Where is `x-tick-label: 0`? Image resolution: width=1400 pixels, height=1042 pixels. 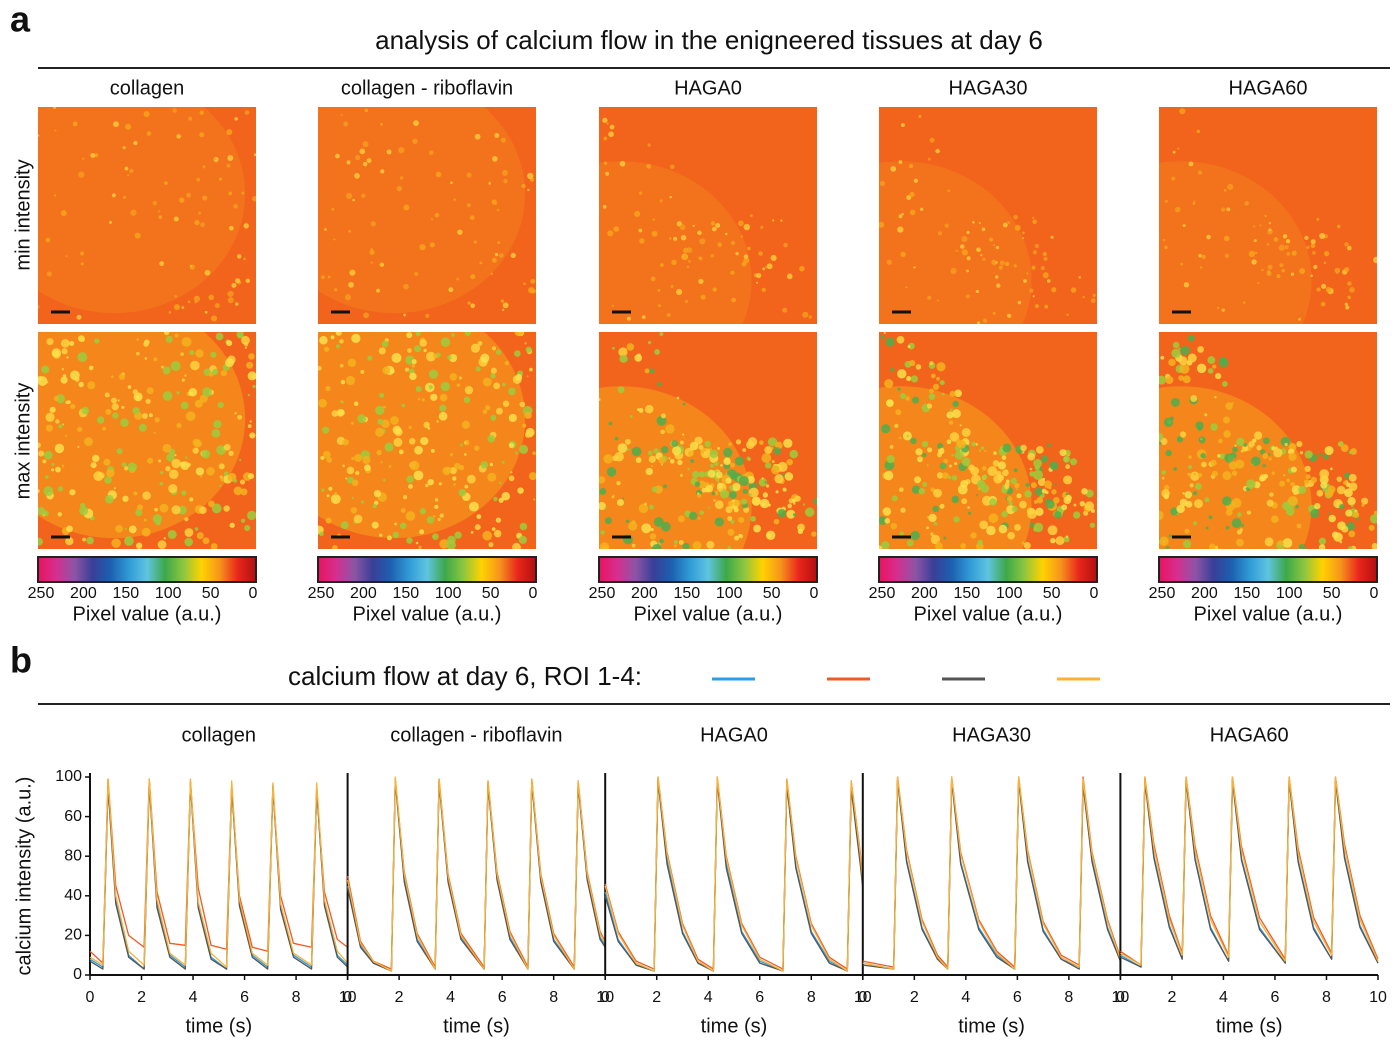
x-tick-label: 0 is located at coordinates (862, 997).